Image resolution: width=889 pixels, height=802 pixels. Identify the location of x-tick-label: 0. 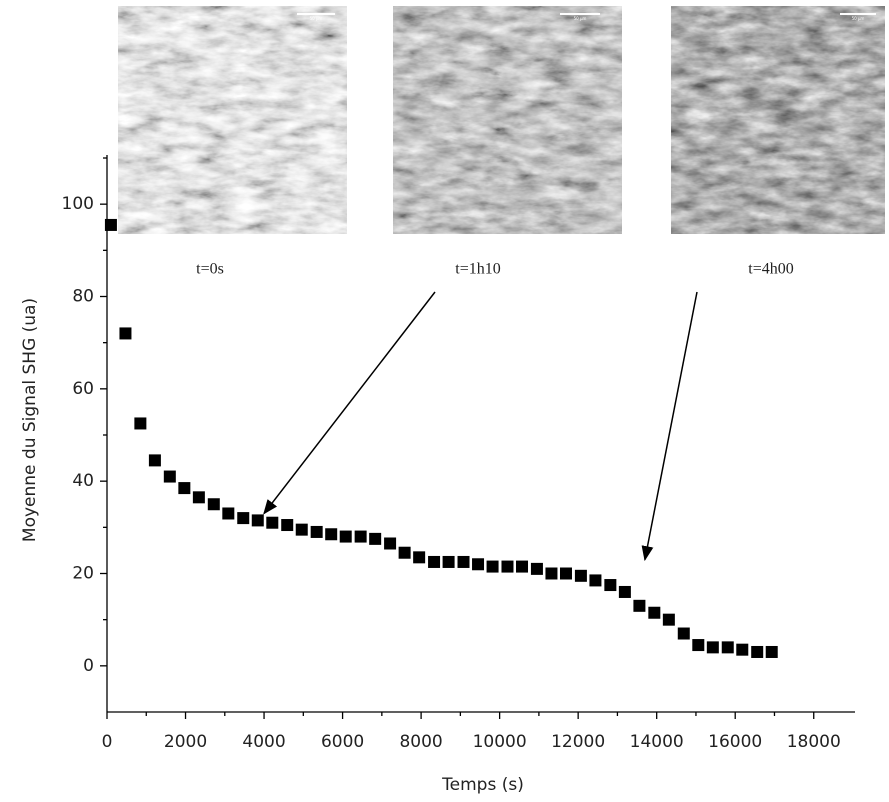
(107, 742).